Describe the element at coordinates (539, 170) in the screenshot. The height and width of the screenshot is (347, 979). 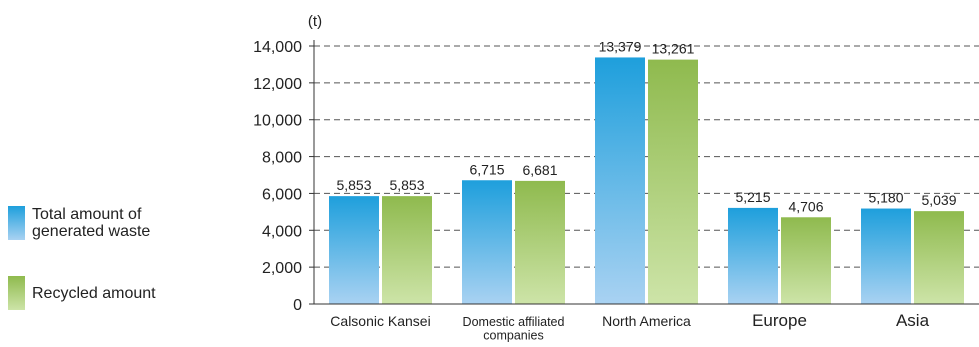
I see `data-label: 6,681` at that location.